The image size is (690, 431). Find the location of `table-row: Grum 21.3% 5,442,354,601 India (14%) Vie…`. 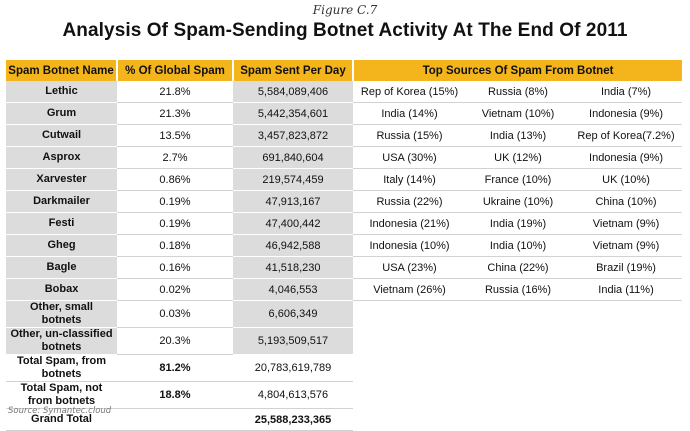

table-row: Grum 21.3% 5,442,354,601 India (14%) Vie… is located at coordinates (344, 113).